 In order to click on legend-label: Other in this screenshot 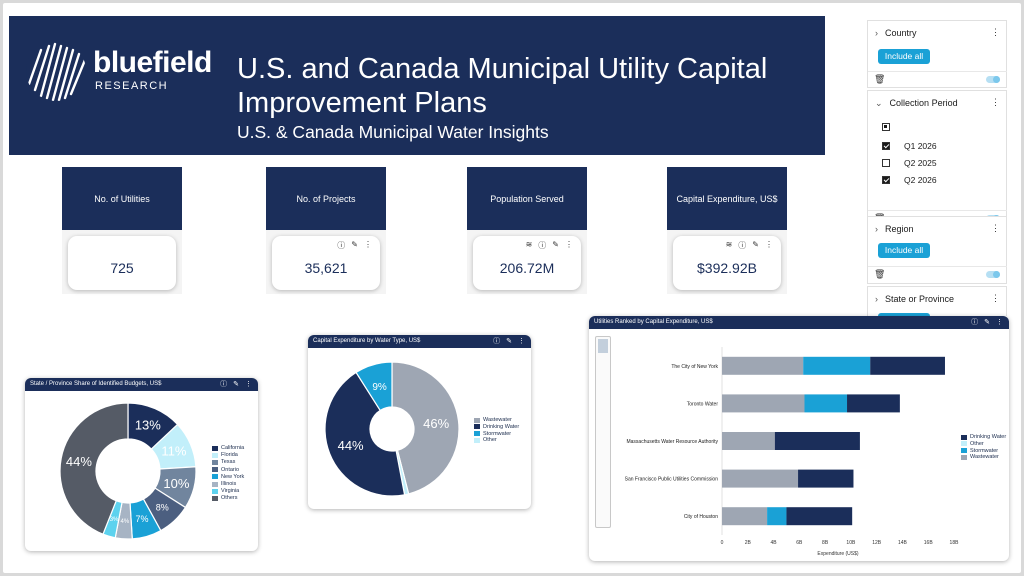, I will do `click(977, 443)`.